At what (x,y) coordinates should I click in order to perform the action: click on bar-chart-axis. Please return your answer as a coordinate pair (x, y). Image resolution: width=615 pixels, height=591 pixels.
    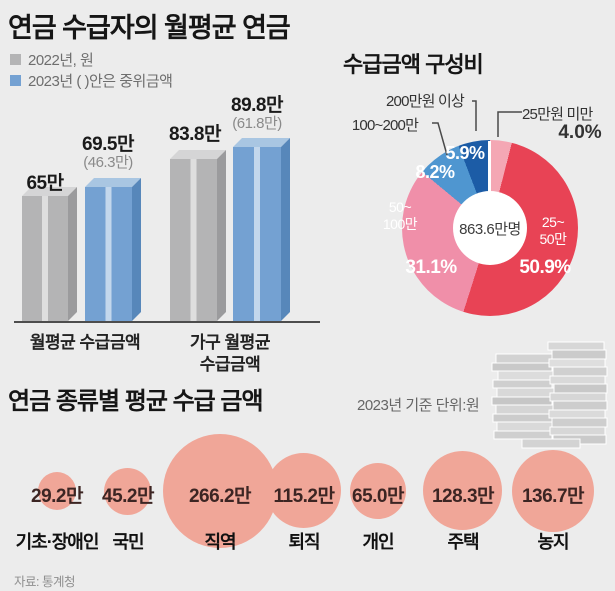
    Looking at the image, I should click on (167, 322).